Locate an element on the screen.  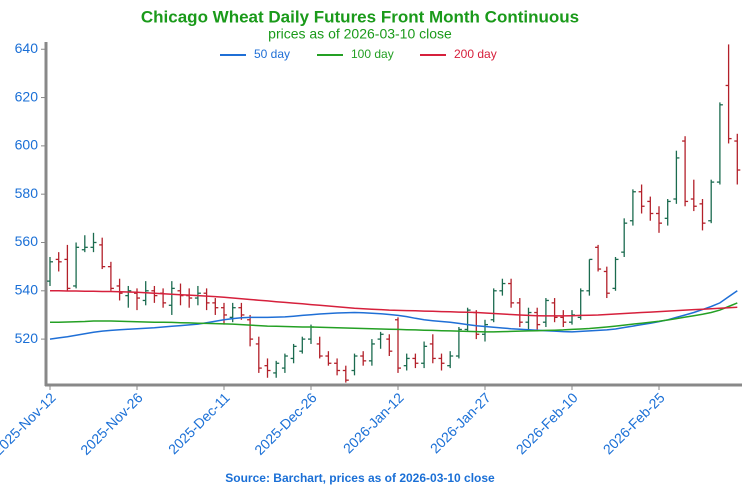
legend-label: 50 day is located at coordinates (272, 54).